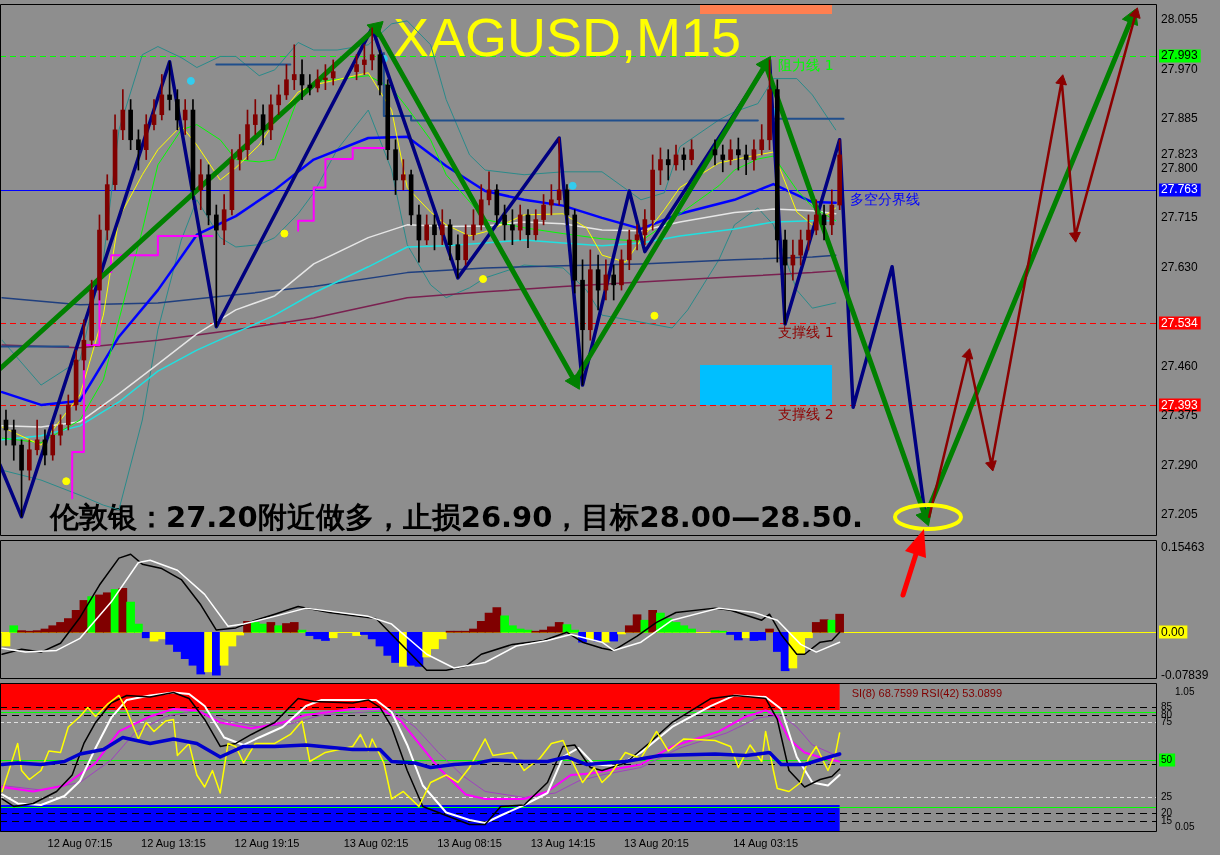  Describe the element at coordinates (1180, 167) in the screenshot. I see `y-tick-label: 27.800` at that location.